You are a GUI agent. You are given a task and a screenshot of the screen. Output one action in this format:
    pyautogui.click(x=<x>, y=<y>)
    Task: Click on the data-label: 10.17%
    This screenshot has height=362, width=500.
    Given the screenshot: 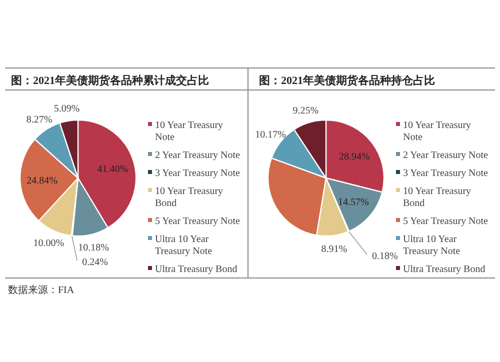 What is the action you would take?
    pyautogui.click(x=270, y=135)
    